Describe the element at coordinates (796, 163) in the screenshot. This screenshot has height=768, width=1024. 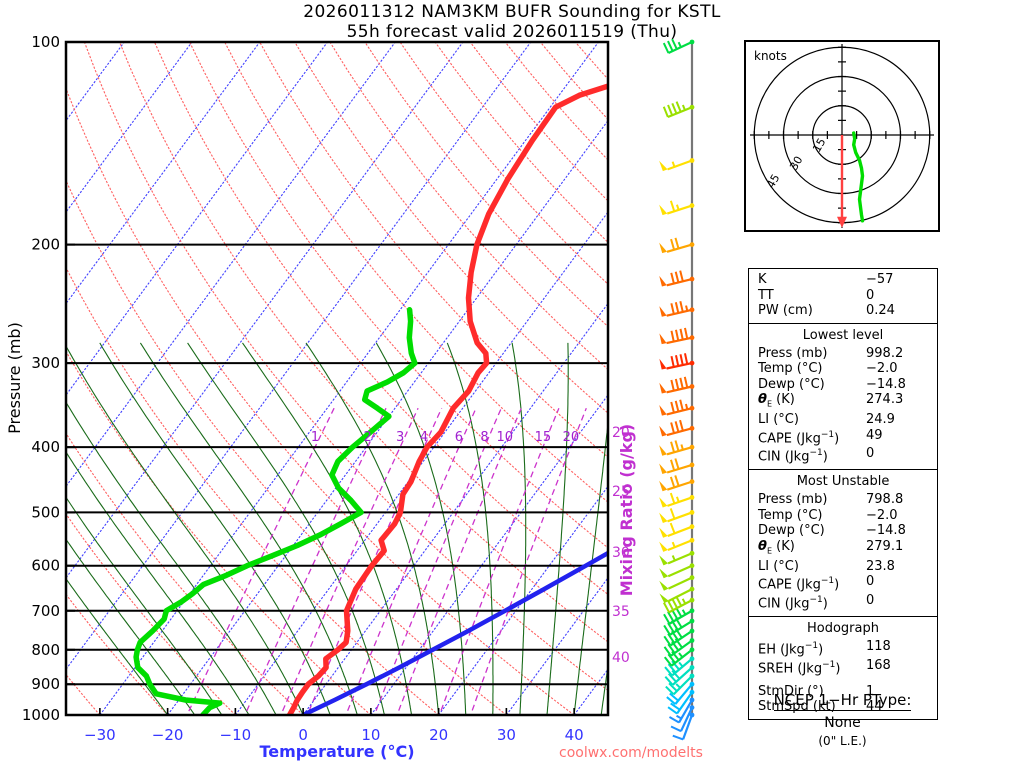
I see `hodograph-ring-label: 30` at that location.